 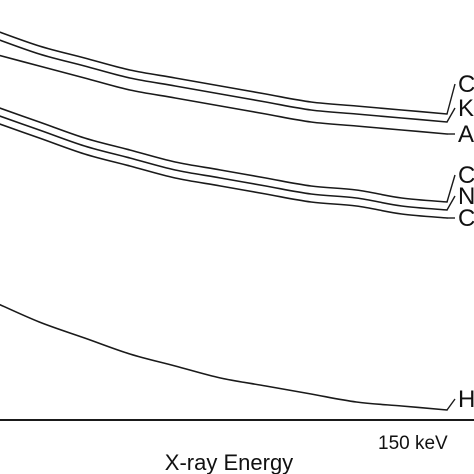 What do you see at coordinates (466, 399) in the screenshot?
I see `series-label: H` at bounding box center [466, 399].